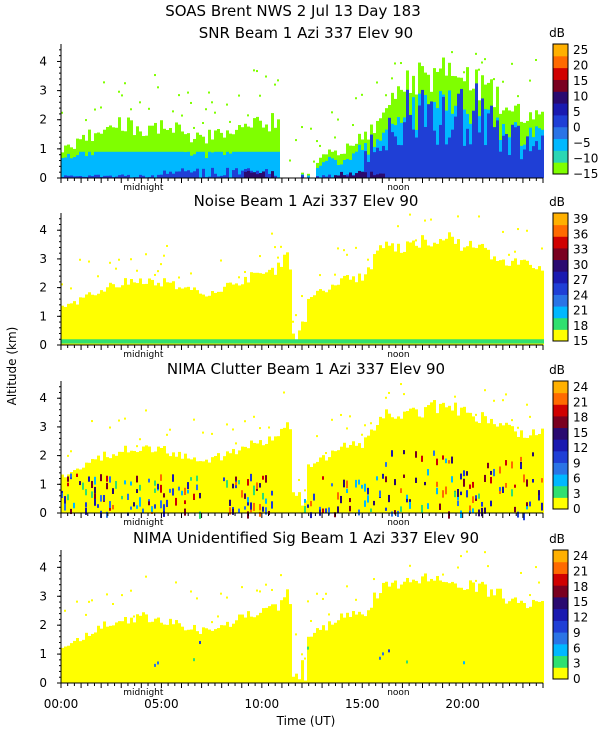  I want to click on colorbar-tick-label: 3, so click(577, 664).